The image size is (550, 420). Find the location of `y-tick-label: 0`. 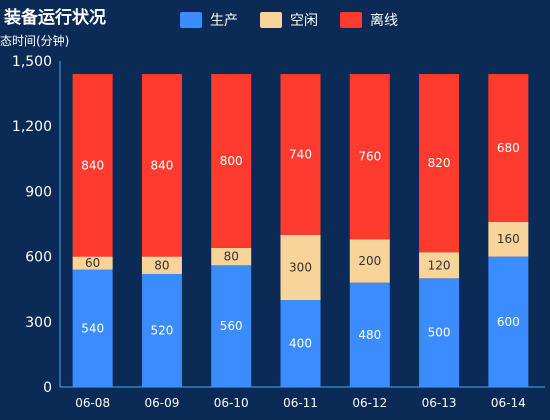

y-tick-label: 0 is located at coordinates (47, 388).